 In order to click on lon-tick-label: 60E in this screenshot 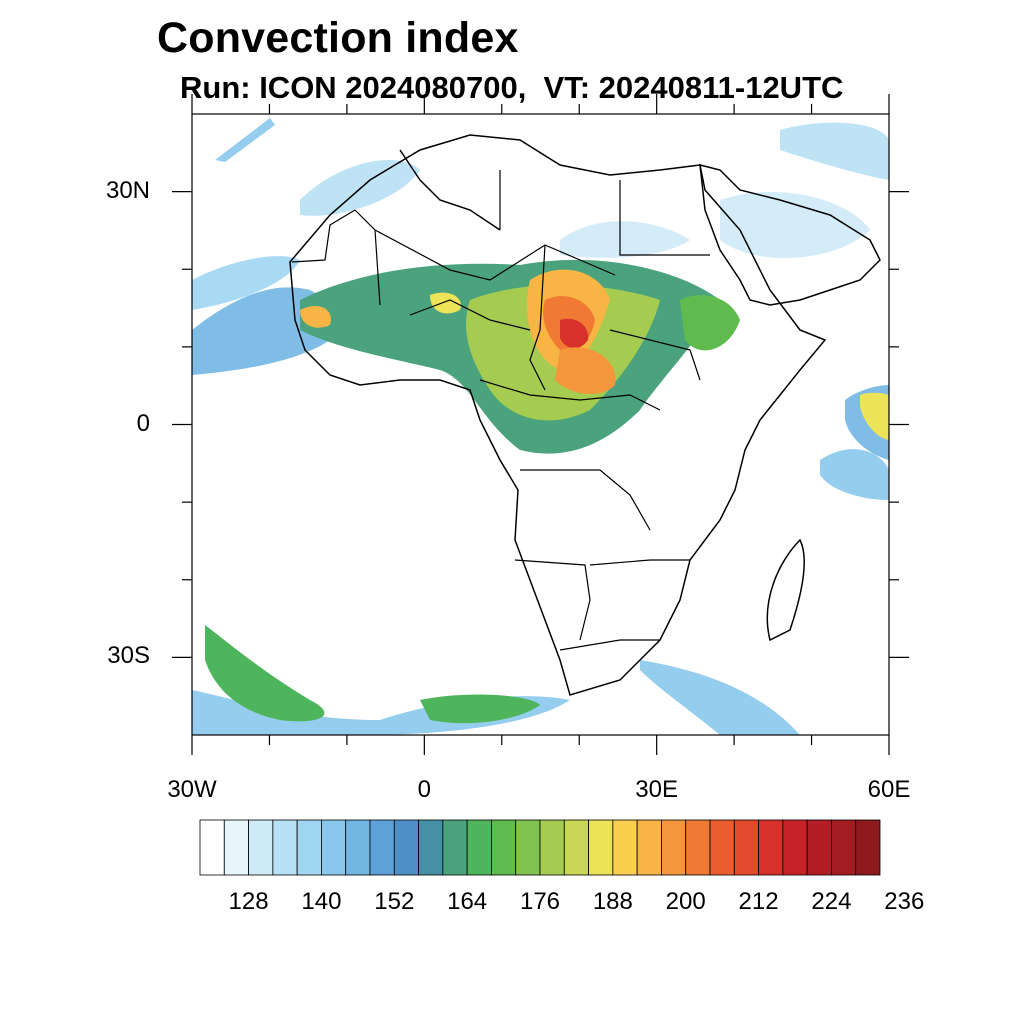, I will do `click(889, 789)`.